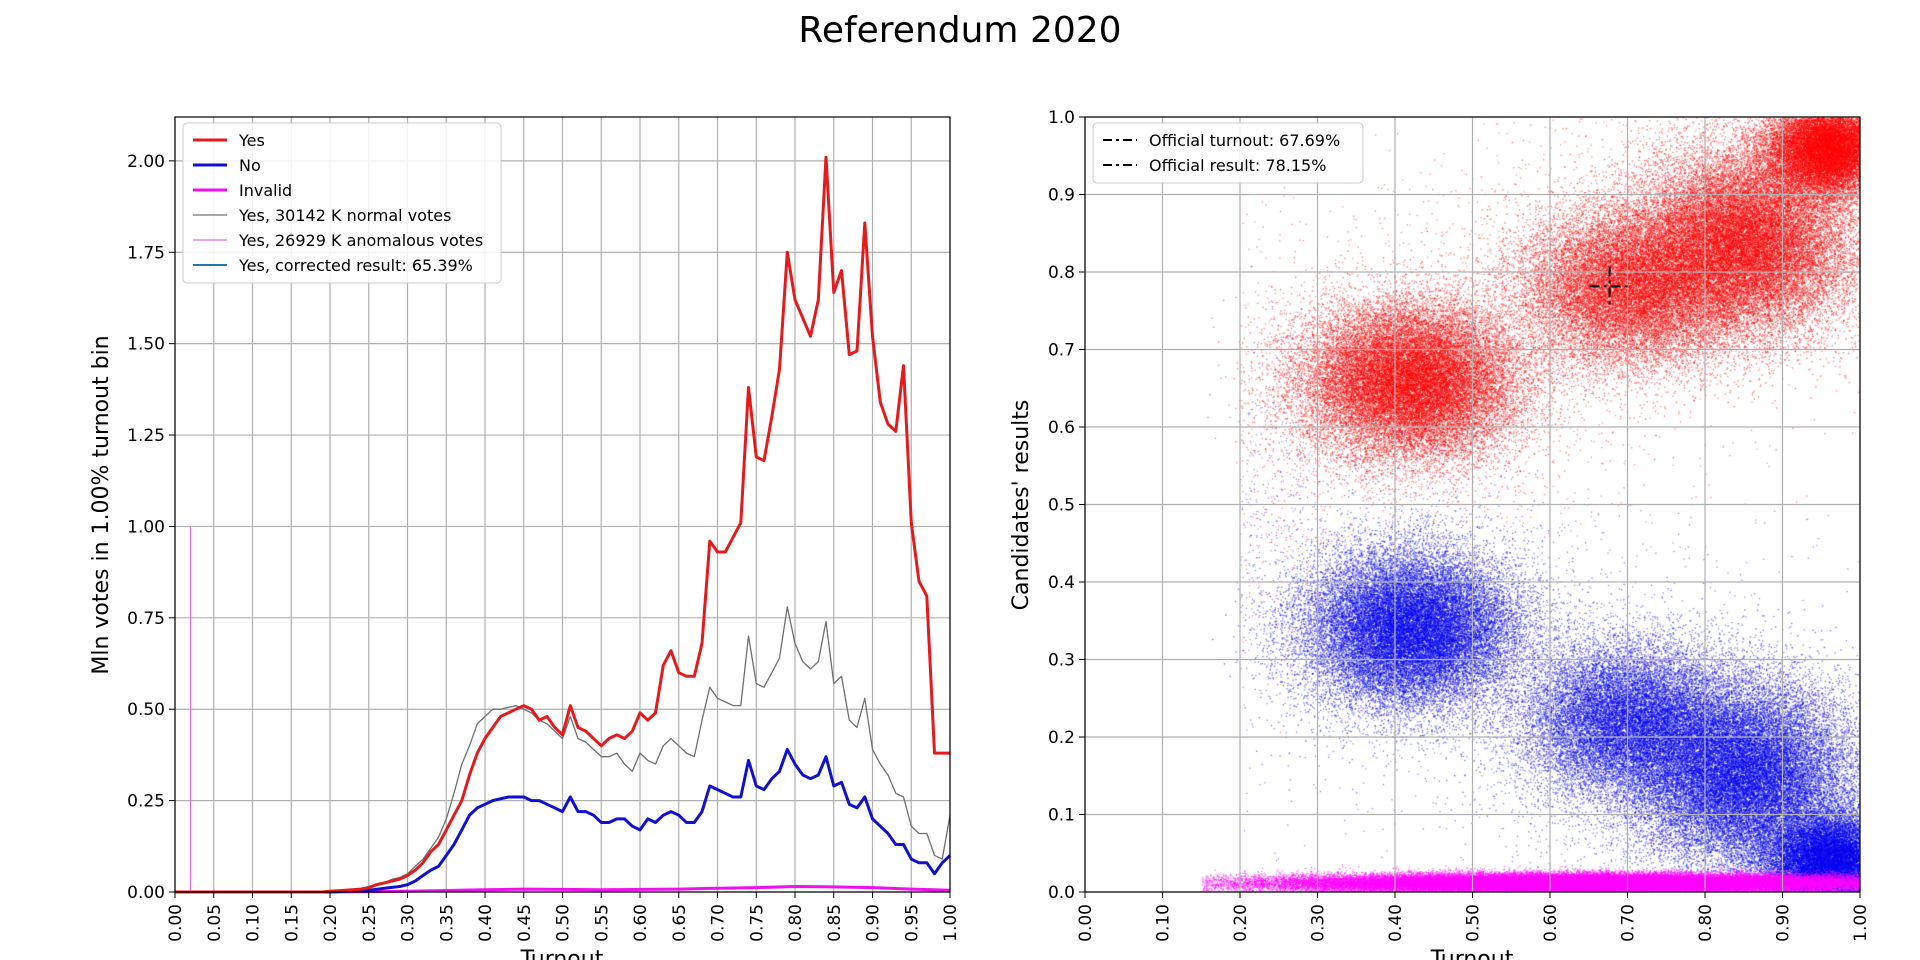  I want to click on right-y-tick-label: 0.8, so click(1061, 273).